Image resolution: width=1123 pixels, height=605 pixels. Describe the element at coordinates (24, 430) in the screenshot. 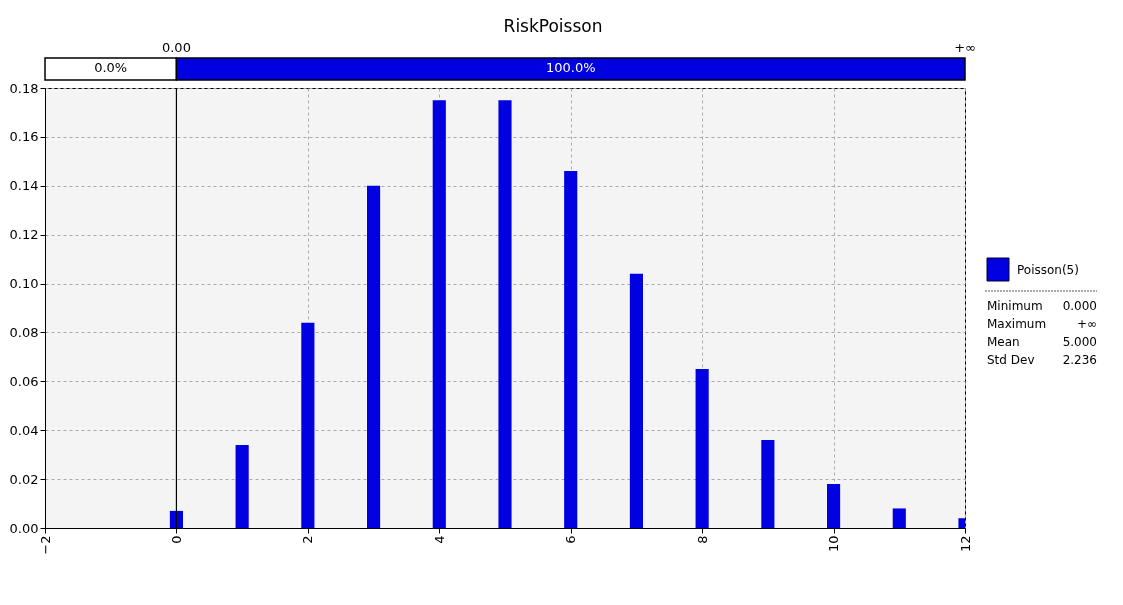

I see `y-tick-label: 0.04` at that location.